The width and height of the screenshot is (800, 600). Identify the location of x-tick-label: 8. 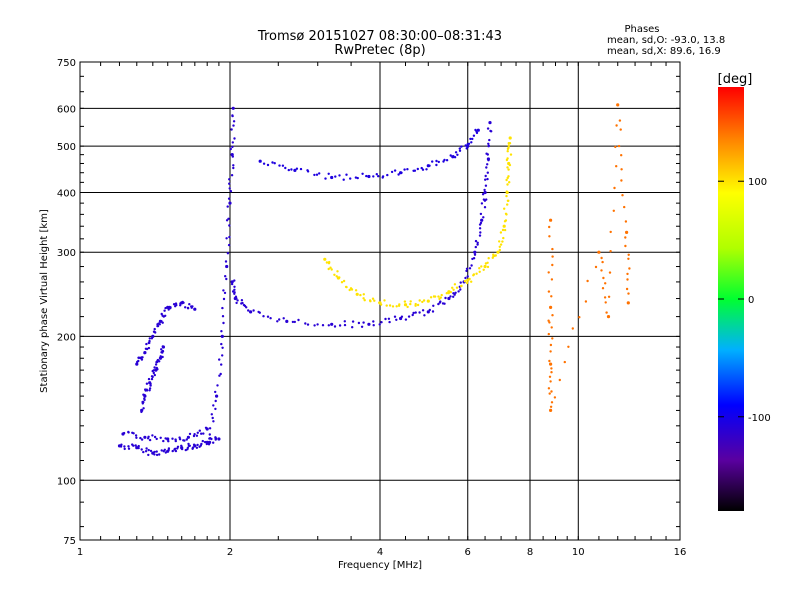
(530, 552).